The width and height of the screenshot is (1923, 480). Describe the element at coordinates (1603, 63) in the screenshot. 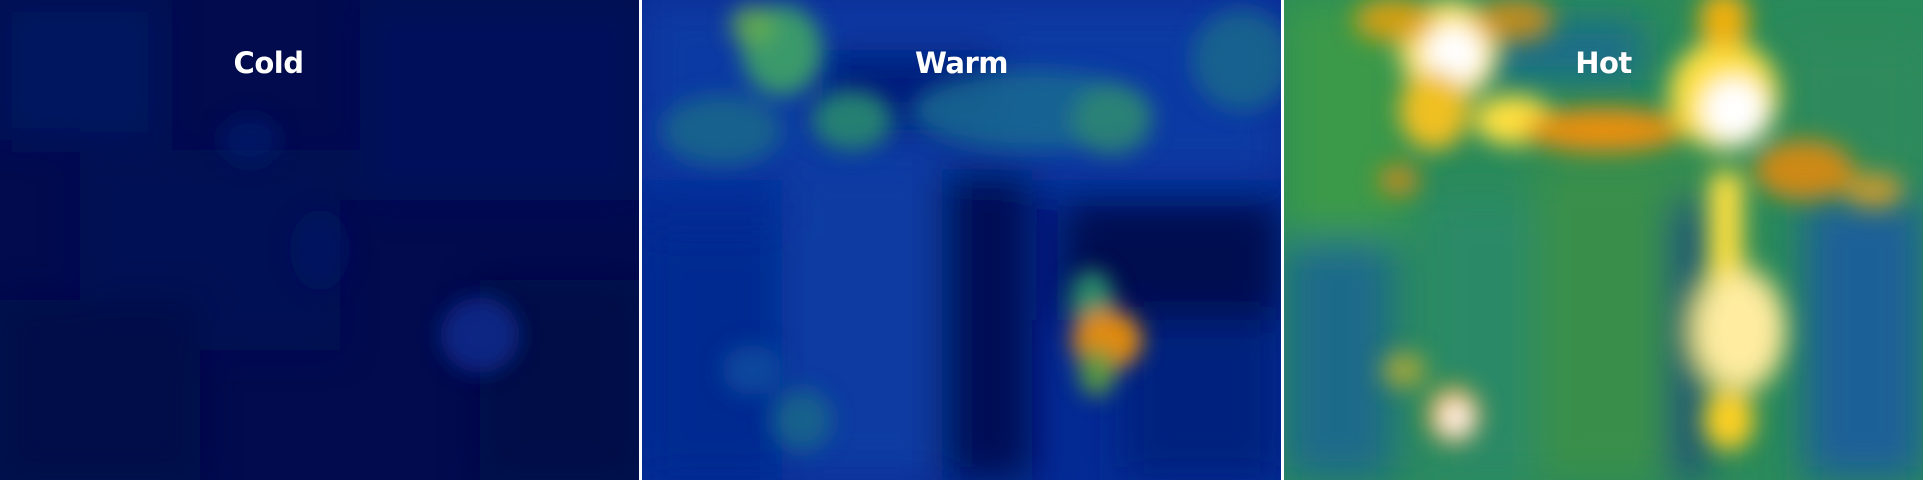

I see `panel-label-hot: Hot` at that location.